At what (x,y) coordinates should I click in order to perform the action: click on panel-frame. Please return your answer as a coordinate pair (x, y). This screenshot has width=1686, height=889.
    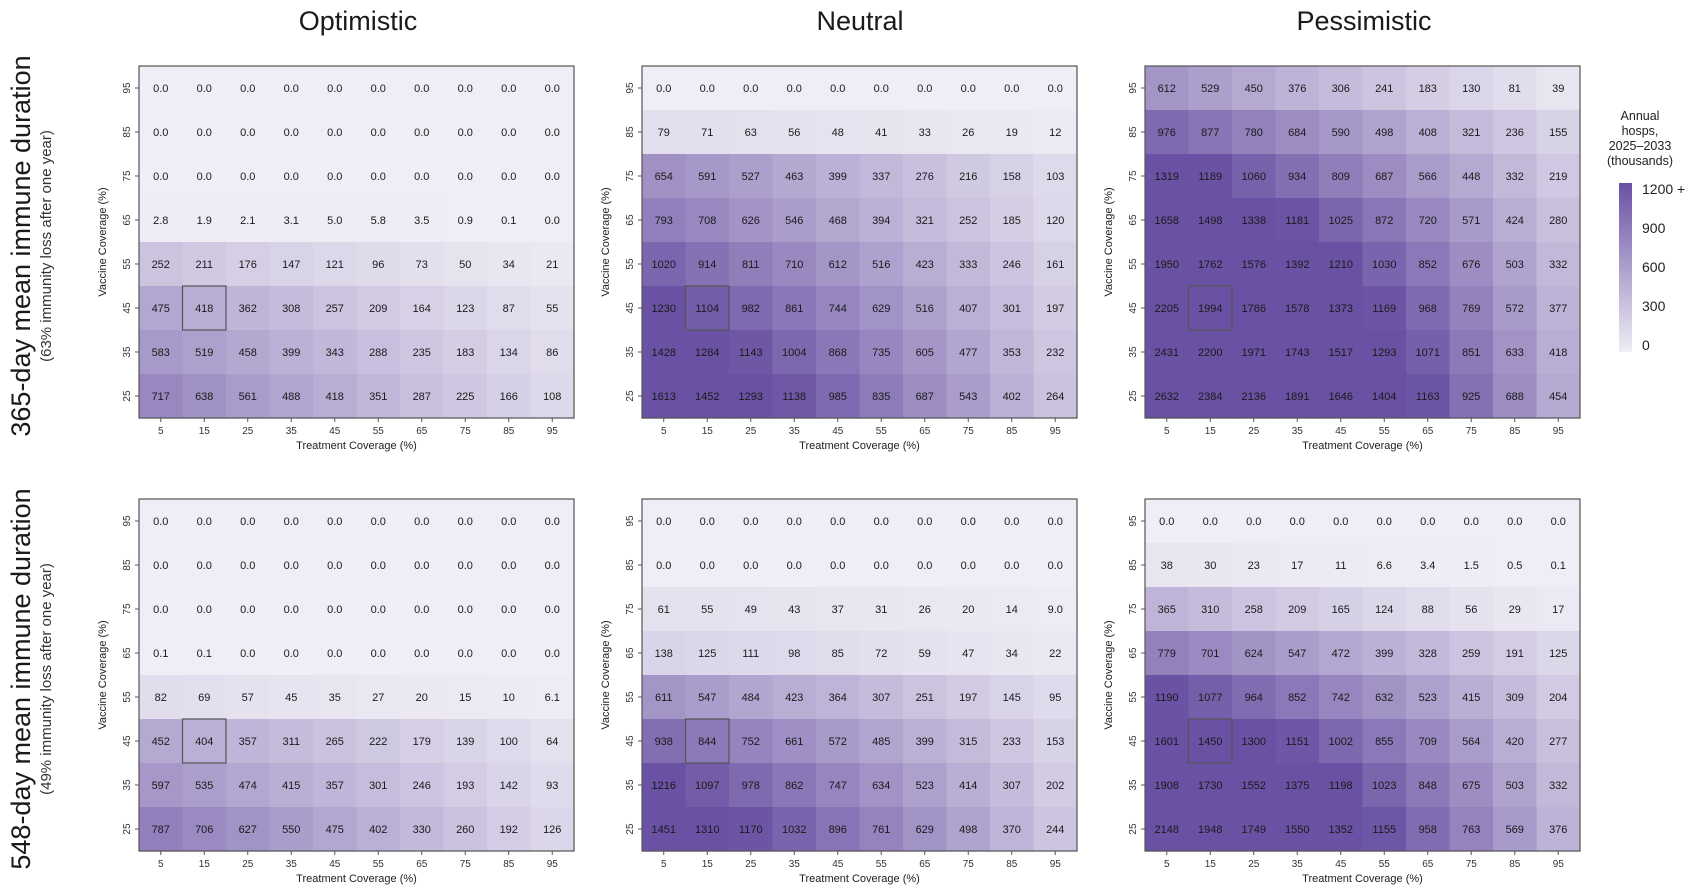
    Looking at the image, I should click on (1362, 675).